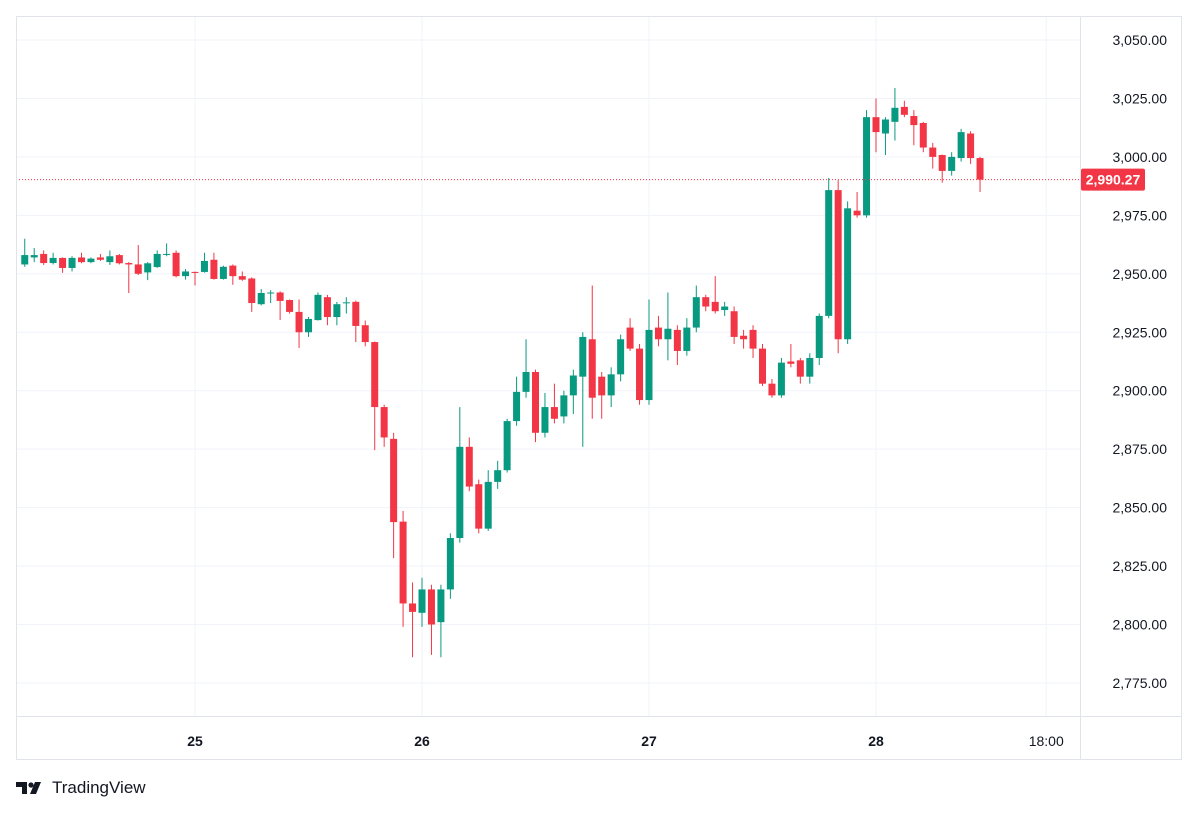 Image resolution: width=1200 pixels, height=817 pixels. What do you see at coordinates (1140, 98) in the screenshot?
I see `y-tick-label: 3,025.00` at bounding box center [1140, 98].